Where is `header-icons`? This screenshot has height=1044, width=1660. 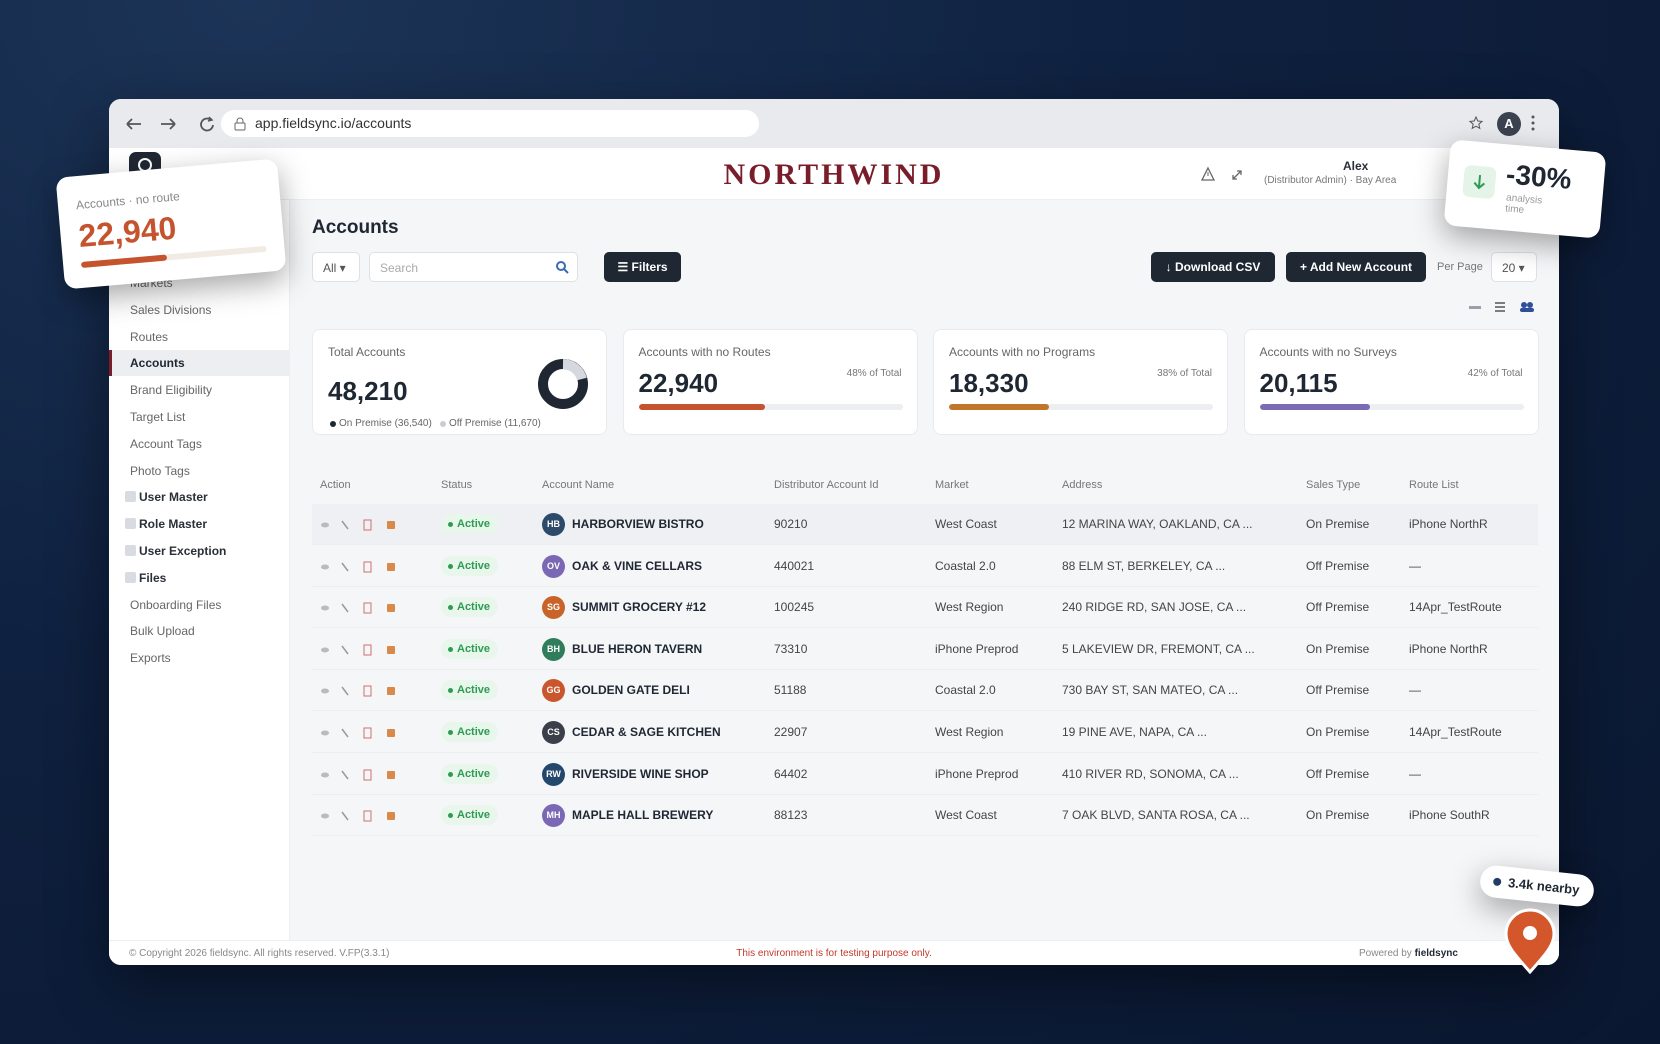
header-icons is located at coordinates (1226, 174).